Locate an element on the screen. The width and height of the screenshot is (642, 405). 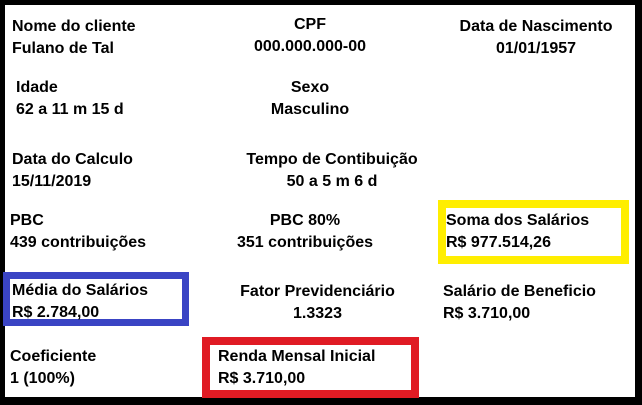
label: PBC is located at coordinates (27, 220).